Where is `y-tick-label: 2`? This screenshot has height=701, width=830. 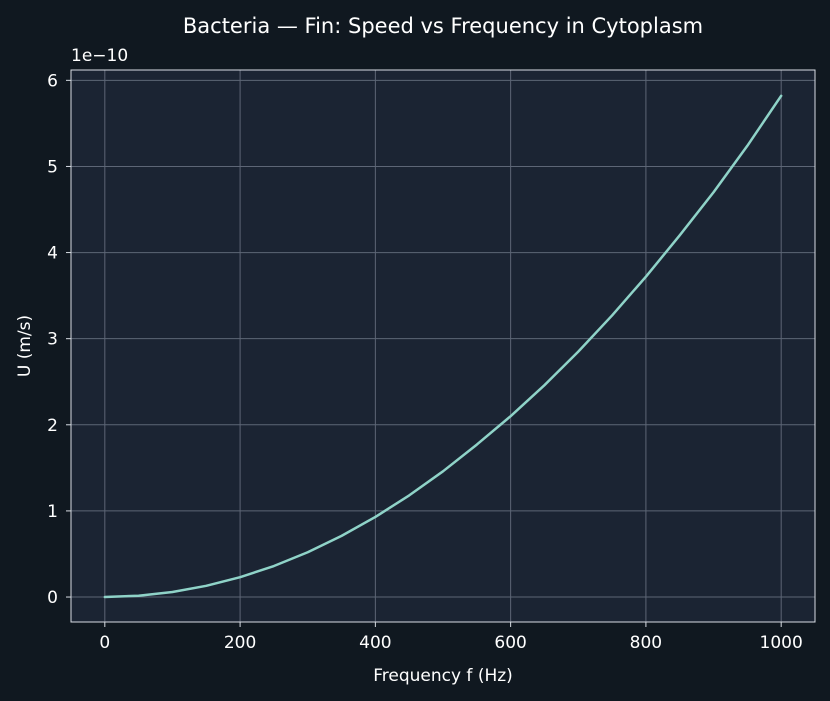
y-tick-label: 2 is located at coordinates (52, 426).